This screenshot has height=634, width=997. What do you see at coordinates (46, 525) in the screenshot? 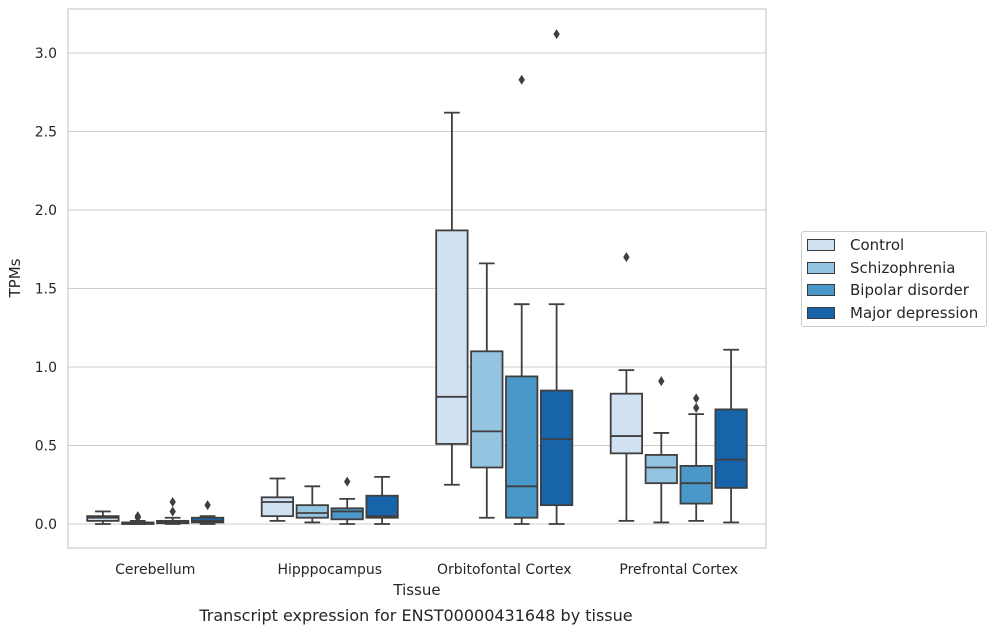
I see `y-tick-label: 0.0` at bounding box center [46, 525].